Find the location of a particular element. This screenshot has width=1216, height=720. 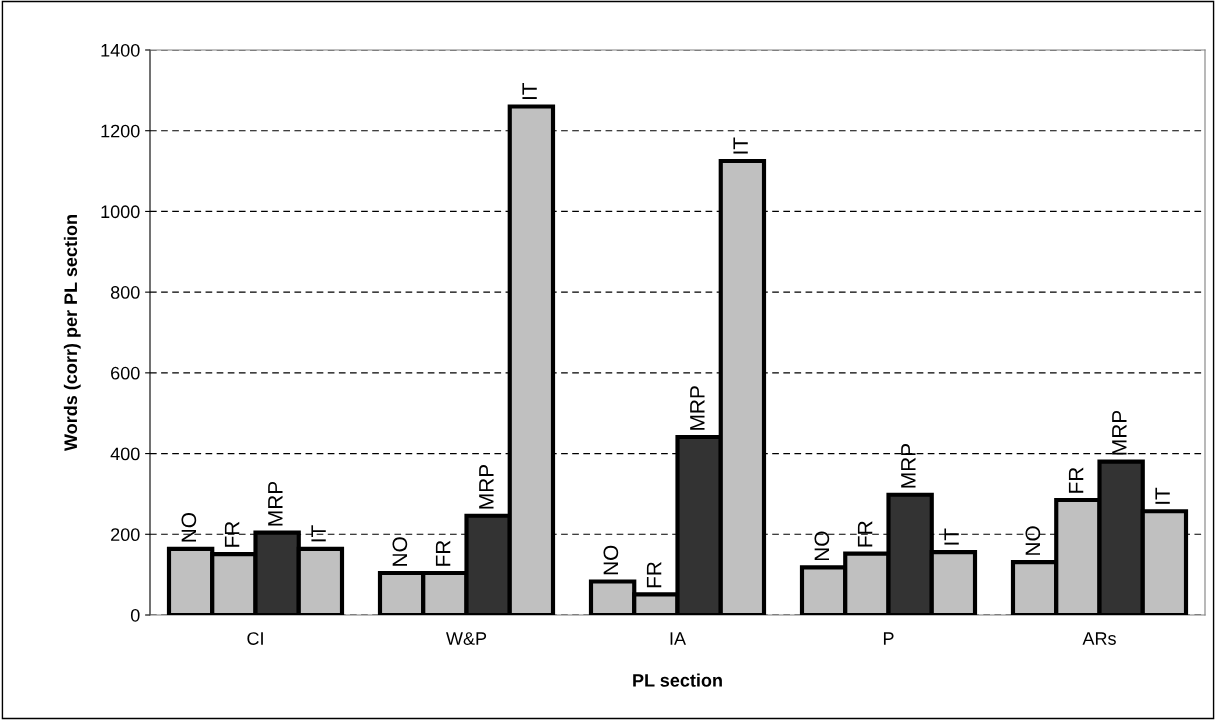

x-axis-title: PL section is located at coordinates (677, 680).